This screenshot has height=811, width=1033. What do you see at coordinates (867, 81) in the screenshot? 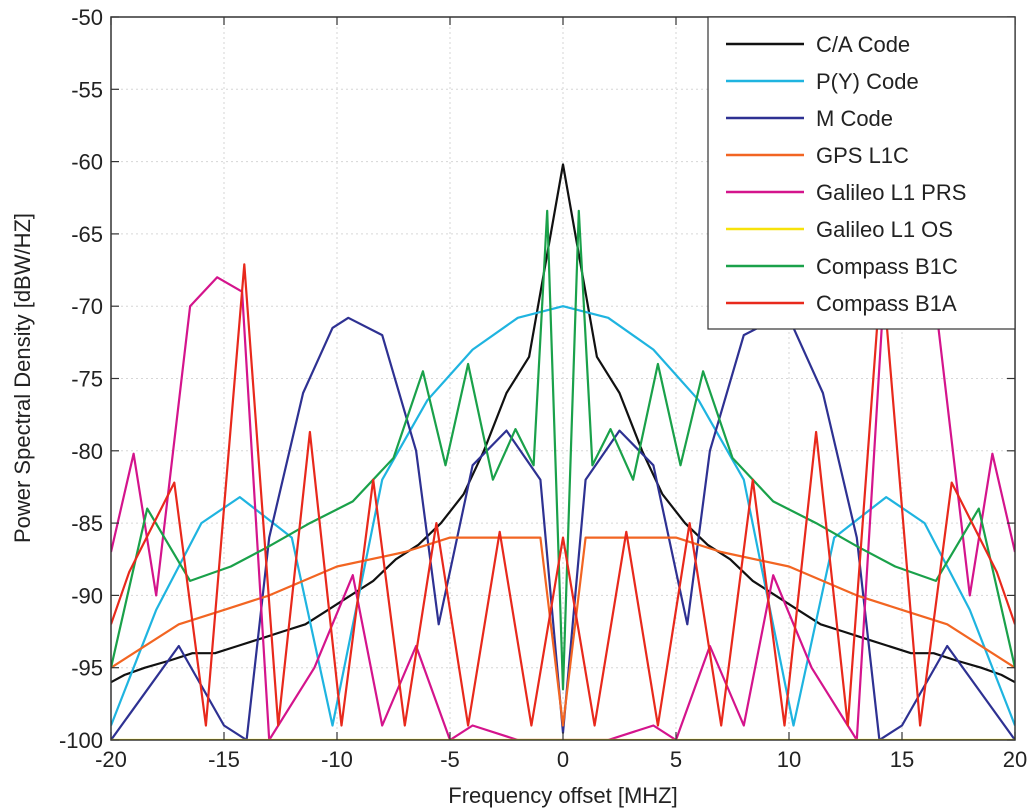
I see `legend-label-2: P(Y) Code` at bounding box center [867, 81].